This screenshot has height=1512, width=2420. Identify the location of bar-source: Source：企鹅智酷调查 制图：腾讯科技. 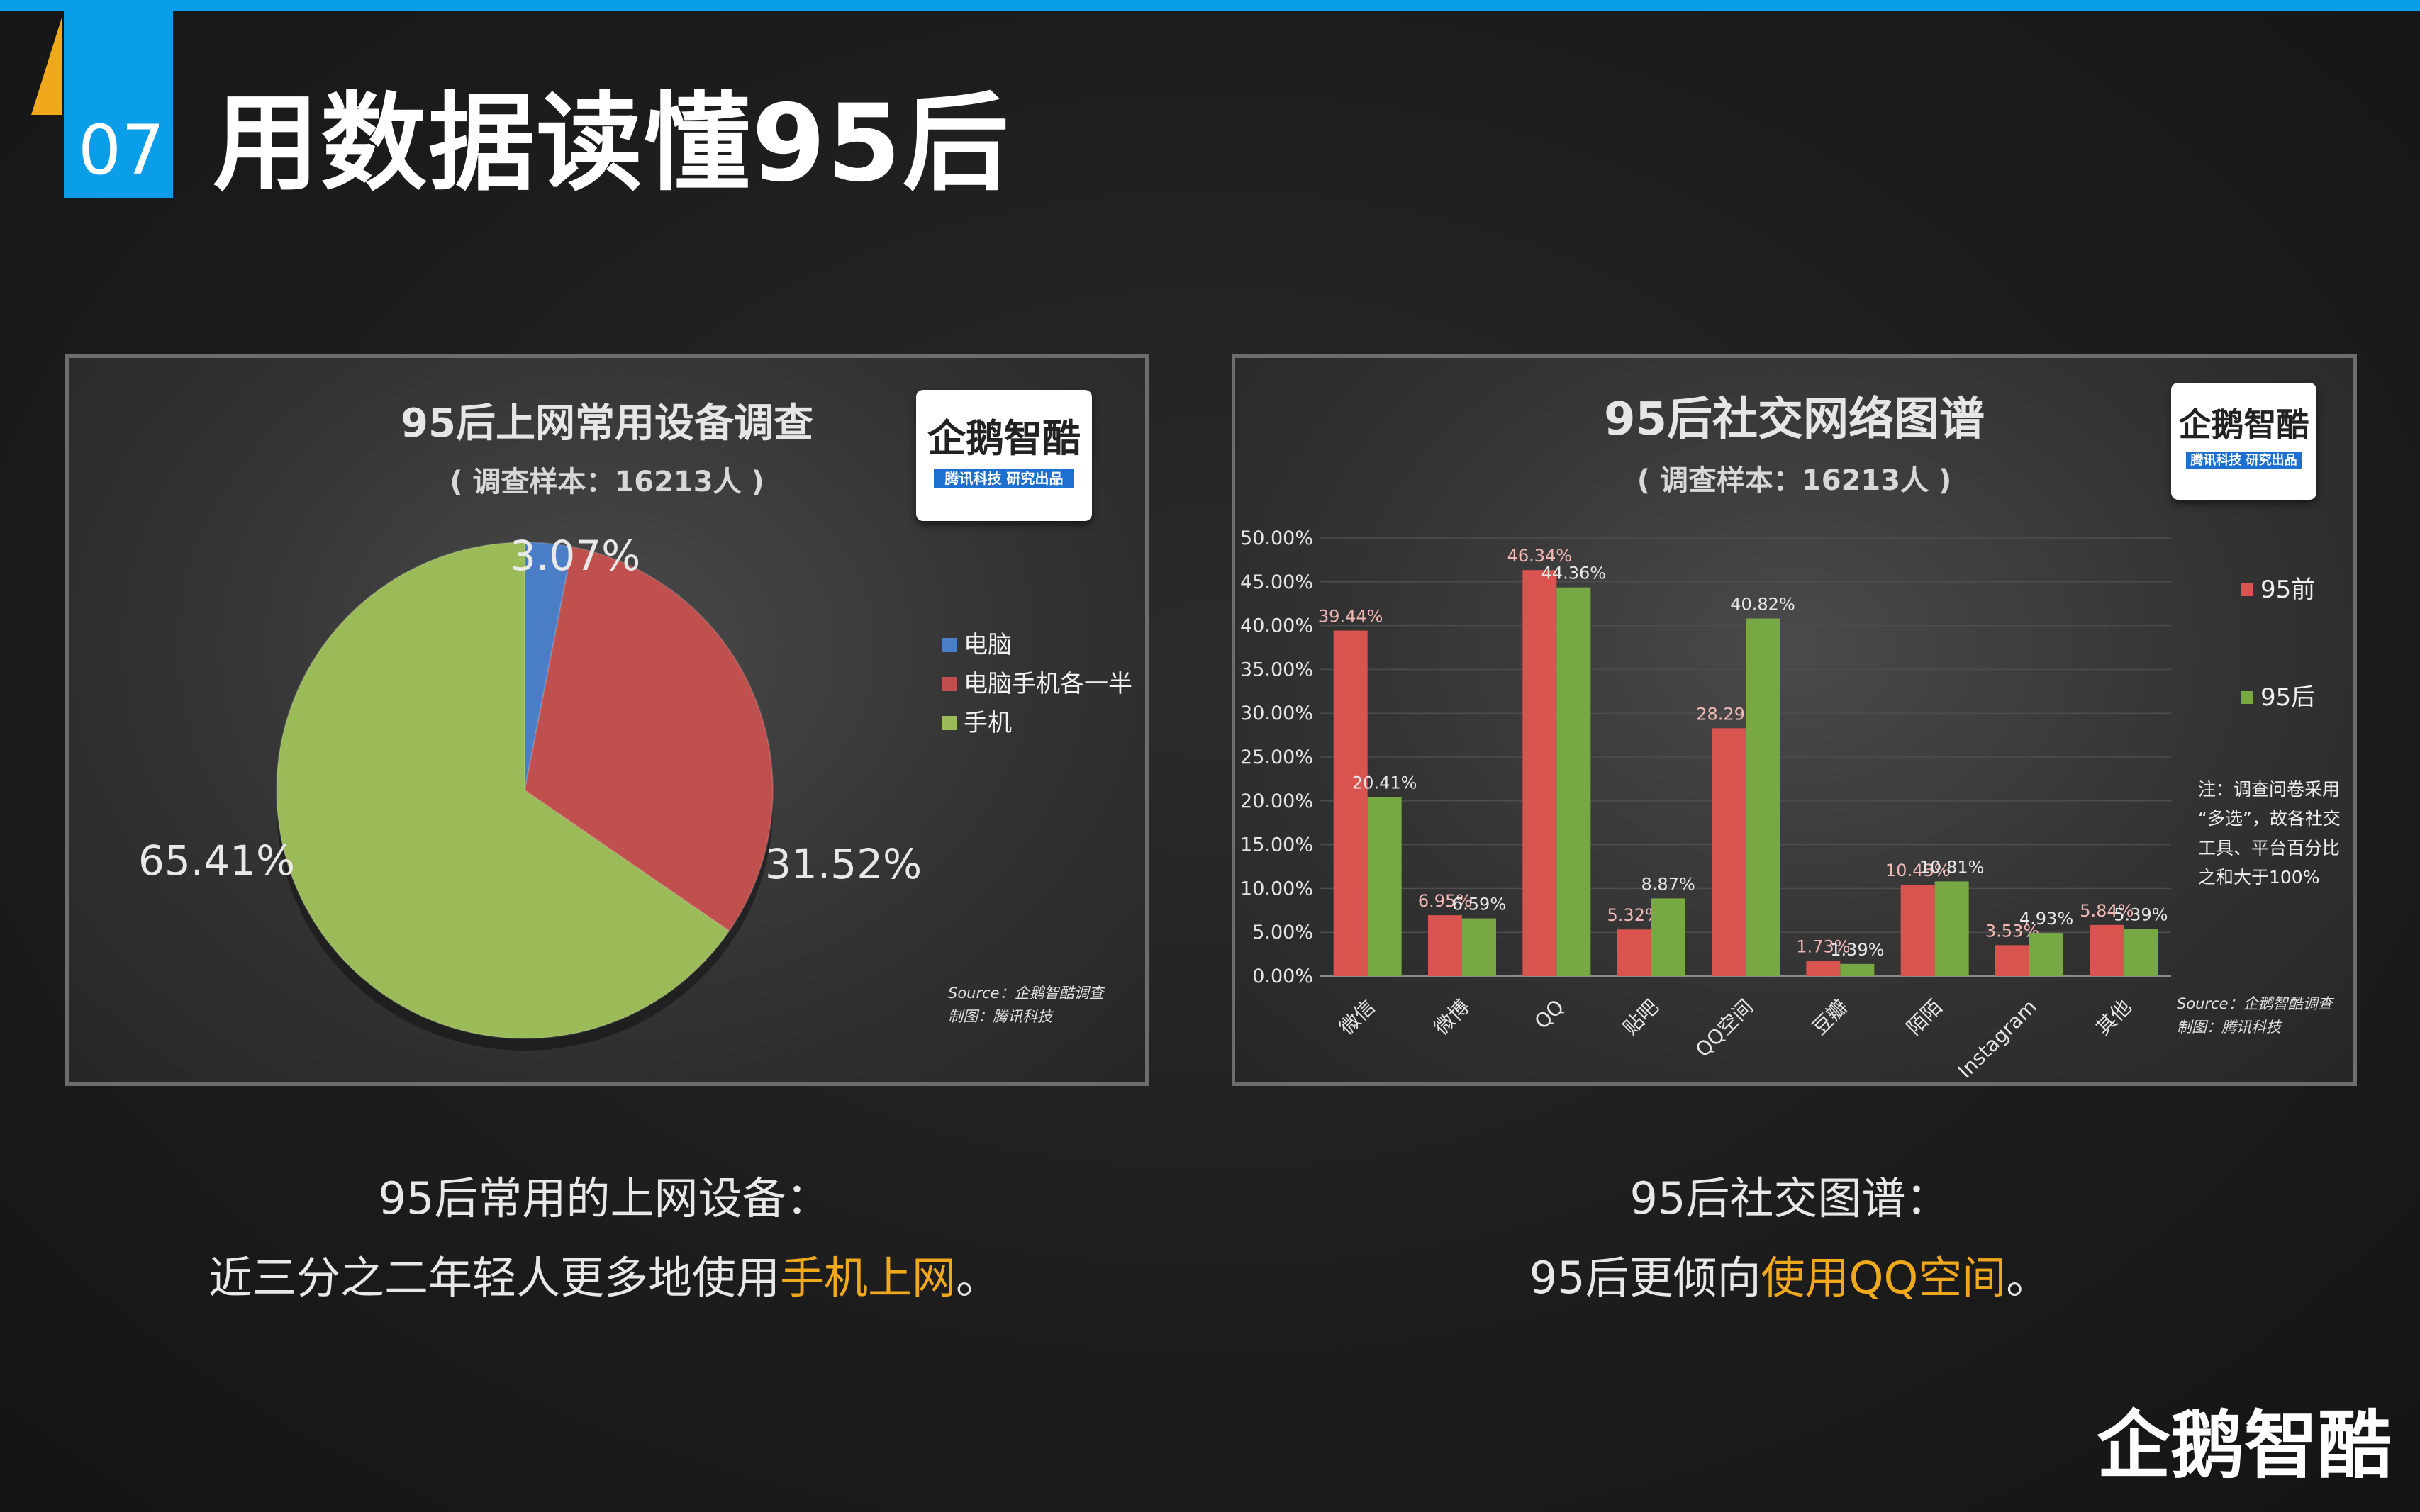
(2255, 1015).